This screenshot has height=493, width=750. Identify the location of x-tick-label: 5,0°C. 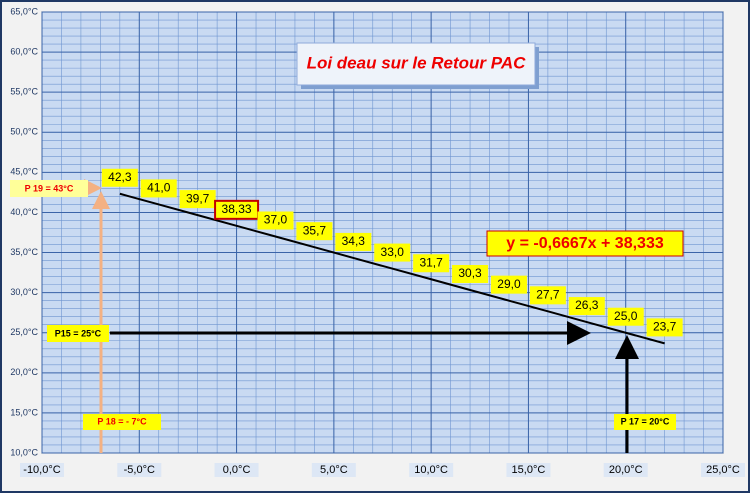
(334, 470).